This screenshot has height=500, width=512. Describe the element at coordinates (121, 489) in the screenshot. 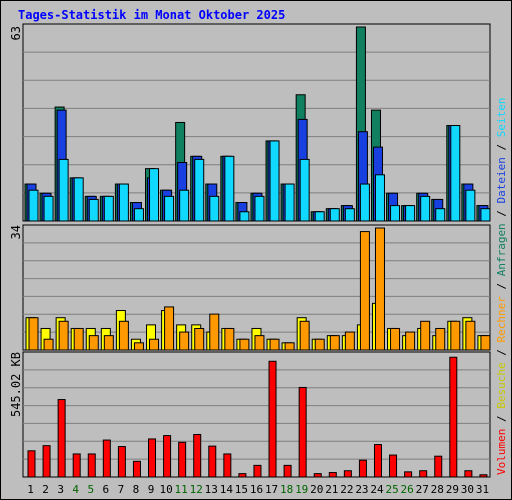

I see `x-tick-label-day-7: 7` at that location.